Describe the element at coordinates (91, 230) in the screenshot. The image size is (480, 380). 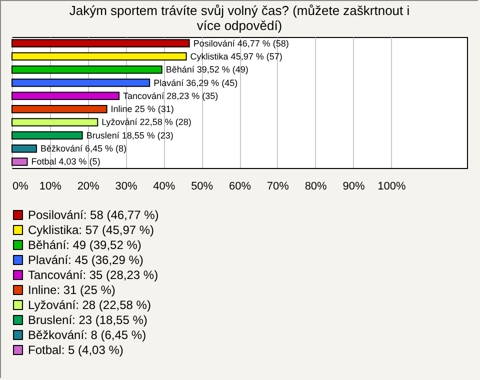
I see `legend-label: Cyklistika: 57 (45,97 %)` at that location.